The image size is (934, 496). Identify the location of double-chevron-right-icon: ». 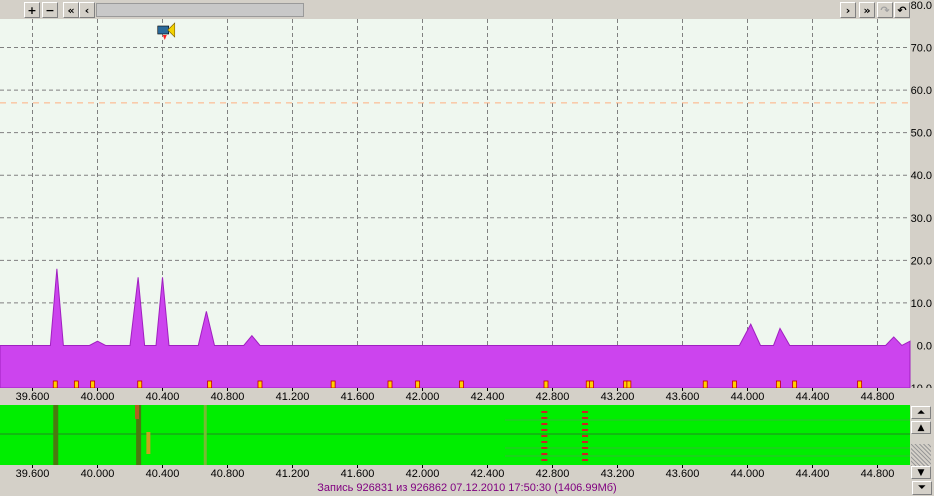
(867, 10).